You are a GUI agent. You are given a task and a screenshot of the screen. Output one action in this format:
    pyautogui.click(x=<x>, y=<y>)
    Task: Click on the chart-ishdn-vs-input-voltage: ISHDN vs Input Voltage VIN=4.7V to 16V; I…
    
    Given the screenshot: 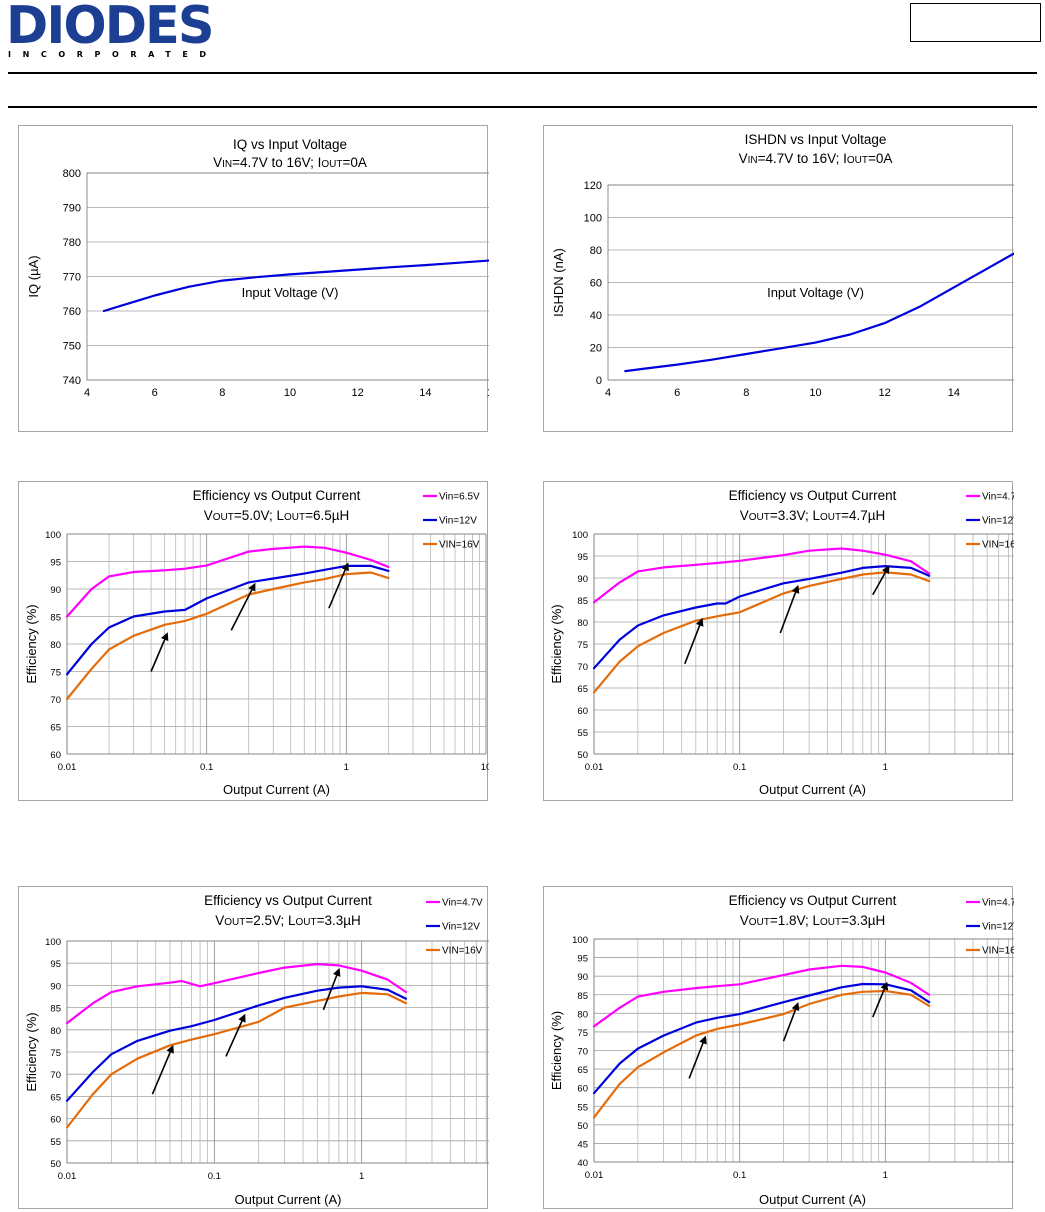 What is the action you would take?
    pyautogui.click(x=778, y=278)
    